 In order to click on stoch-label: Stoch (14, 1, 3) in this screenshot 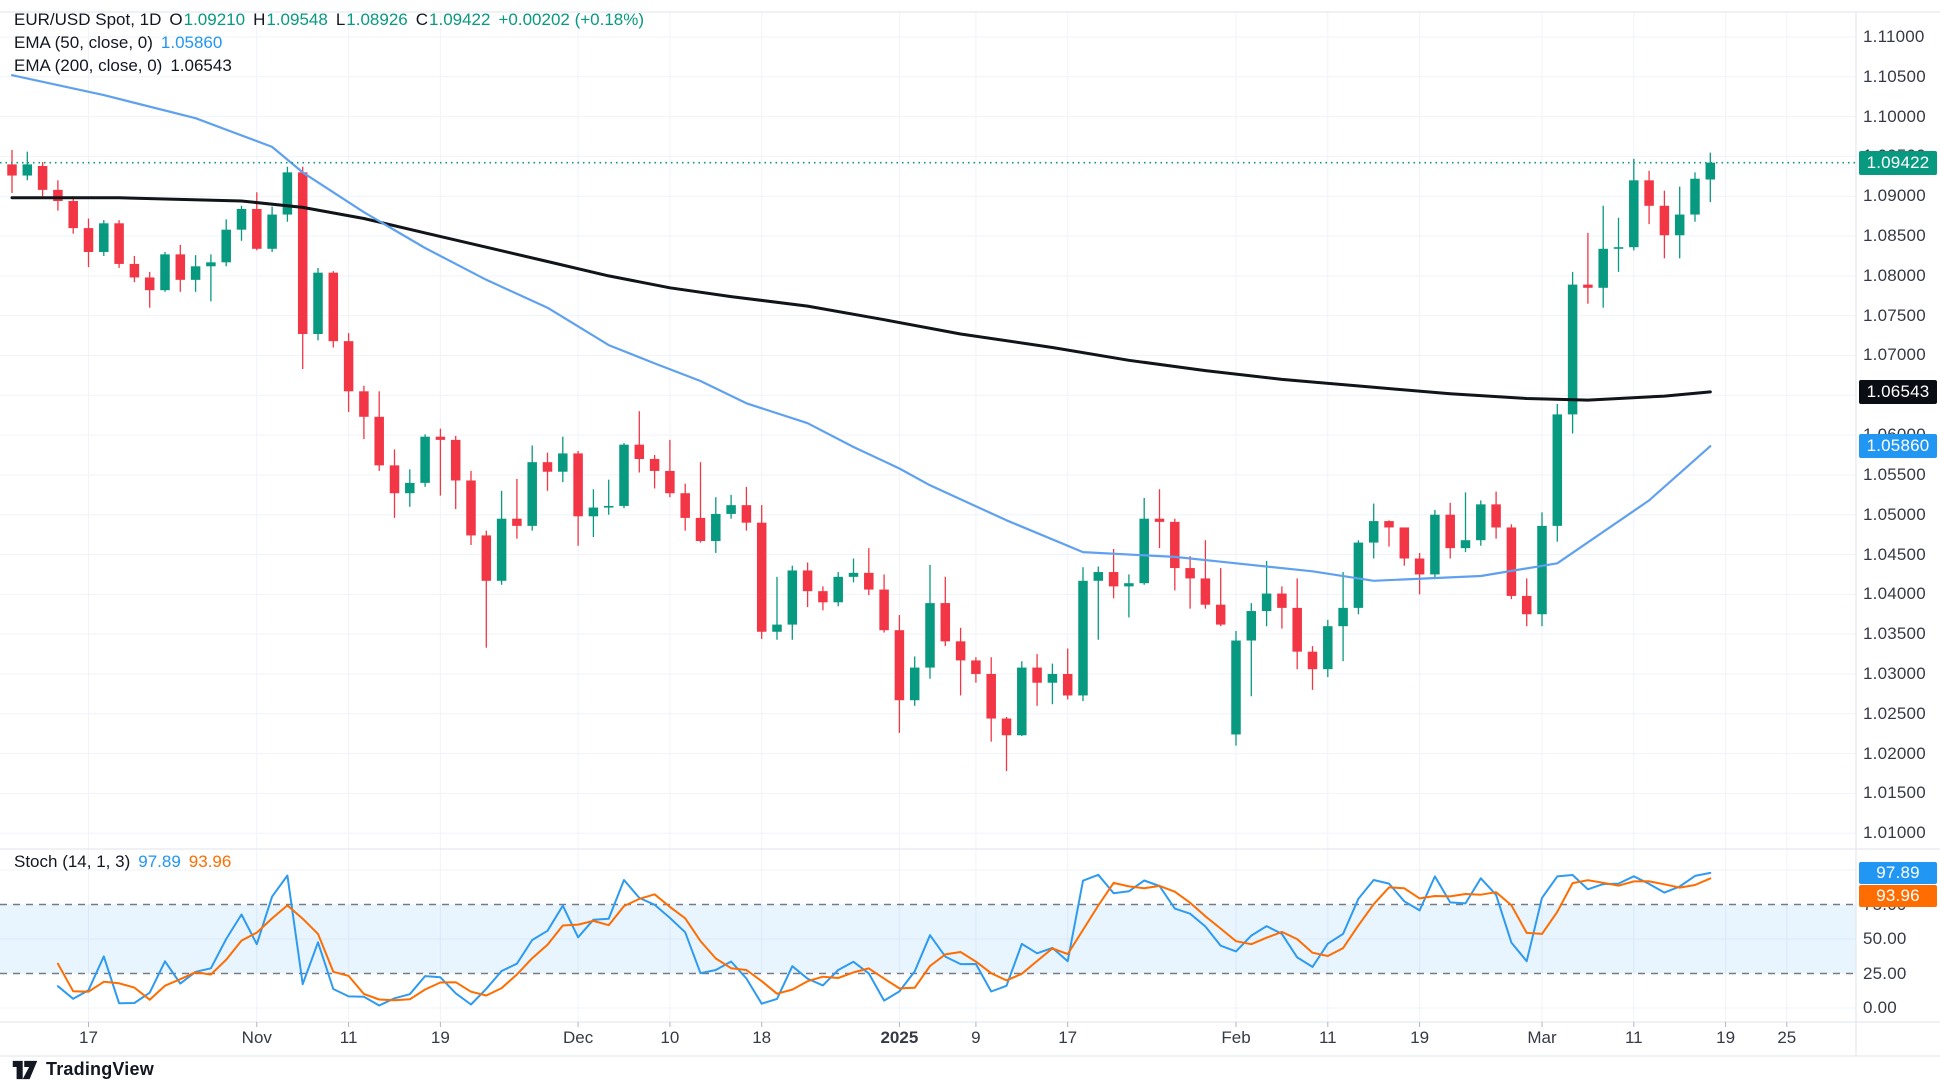, I will do `click(72, 861)`.